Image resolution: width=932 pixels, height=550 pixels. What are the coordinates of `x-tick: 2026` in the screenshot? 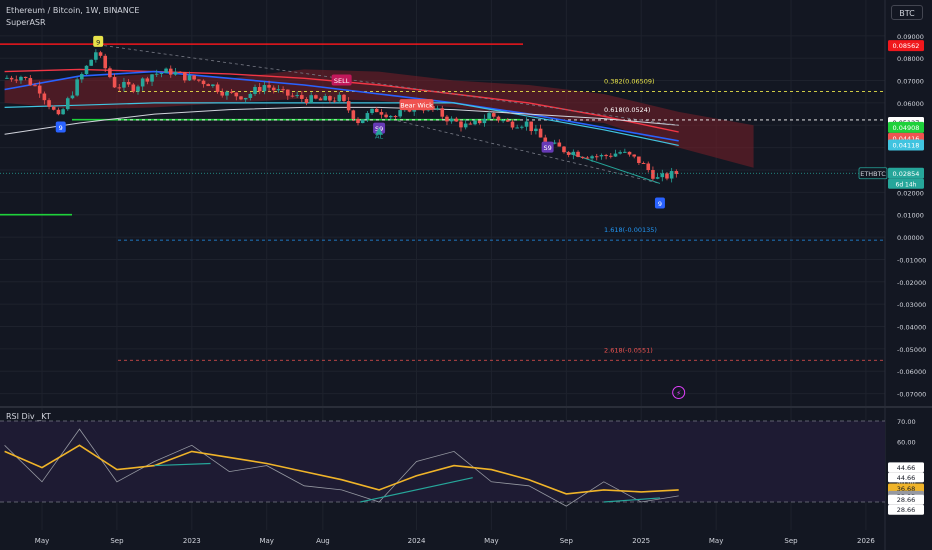 It's located at (866, 541).